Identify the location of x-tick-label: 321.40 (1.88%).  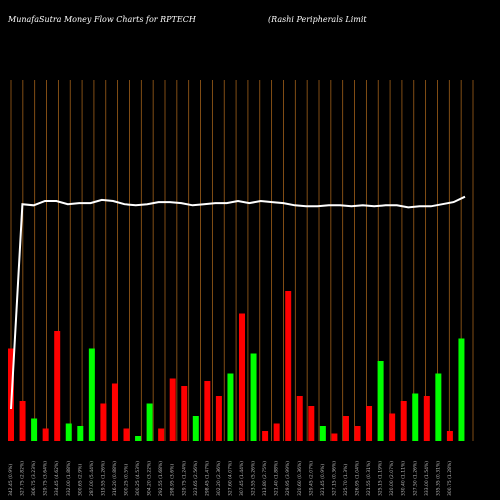
(277, 478).